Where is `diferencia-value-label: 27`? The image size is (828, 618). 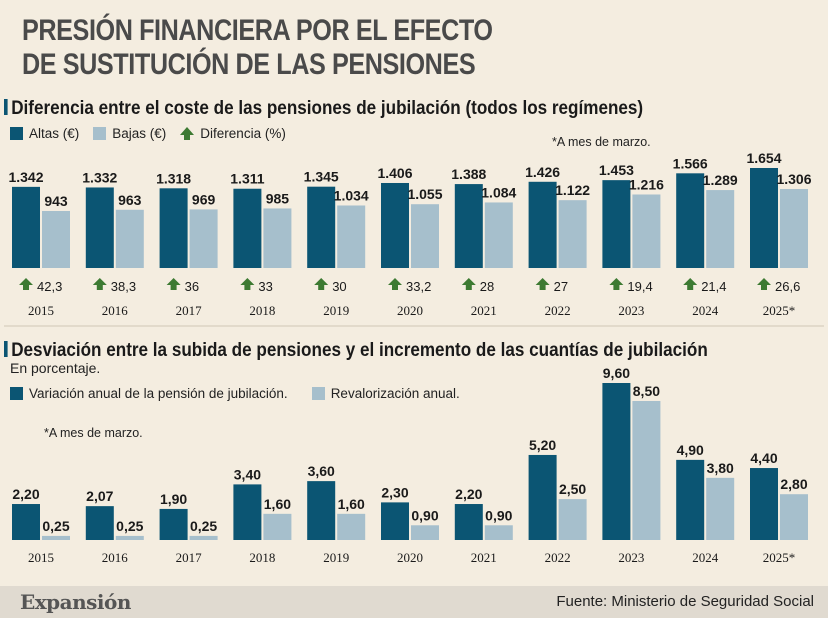
diferencia-value-label: 27 is located at coordinates (561, 286).